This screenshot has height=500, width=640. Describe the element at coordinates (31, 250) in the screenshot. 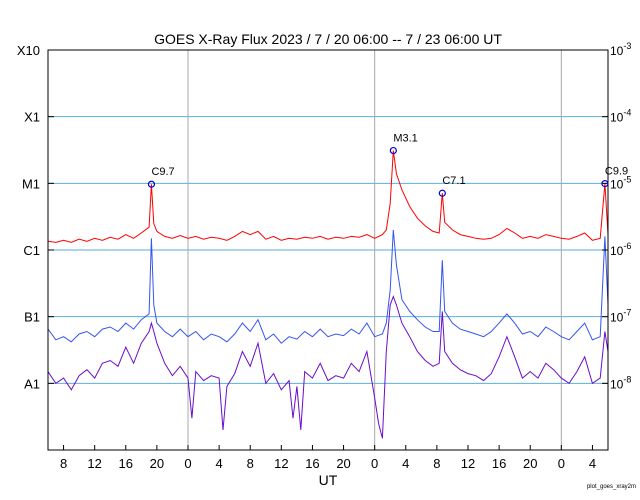

I see `y-tick-label-C1: C1` at that location.